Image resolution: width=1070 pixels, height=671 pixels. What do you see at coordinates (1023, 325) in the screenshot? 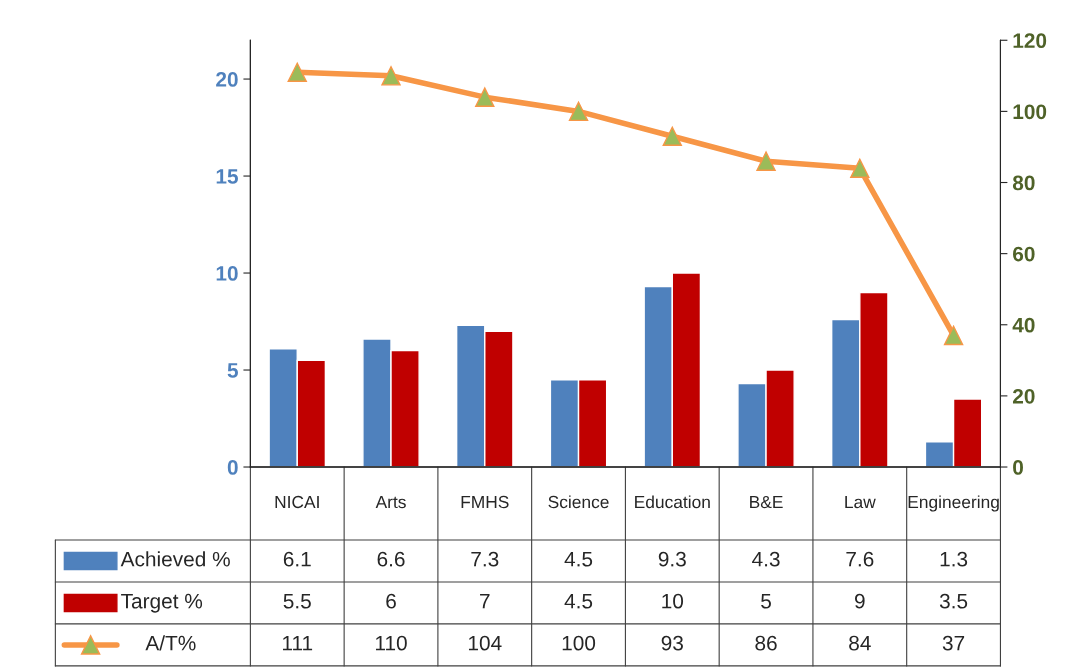
I see `y2-tick-label: 40` at bounding box center [1023, 325].